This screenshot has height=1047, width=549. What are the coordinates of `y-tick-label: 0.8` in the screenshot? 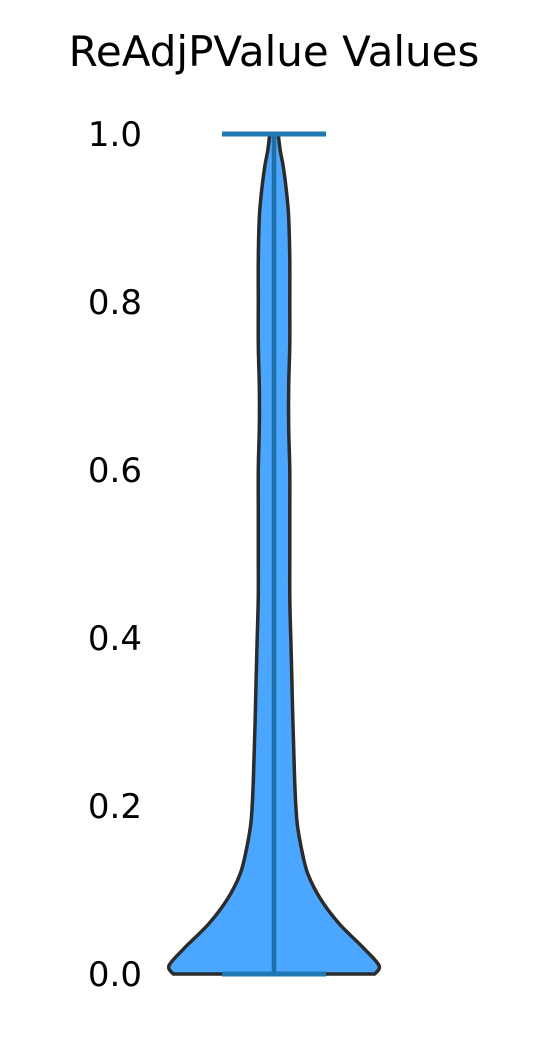 It's located at (115, 303).